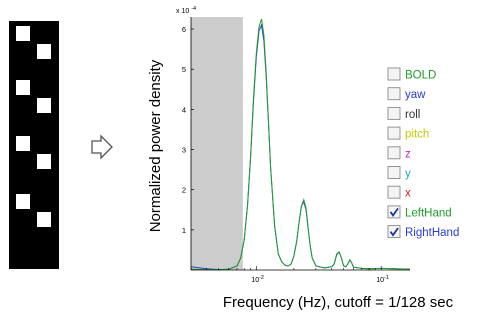 This screenshot has width=491, height=323. What do you see at coordinates (184, 29) in the screenshot?
I see `y-tick-label: 6` at bounding box center [184, 29].